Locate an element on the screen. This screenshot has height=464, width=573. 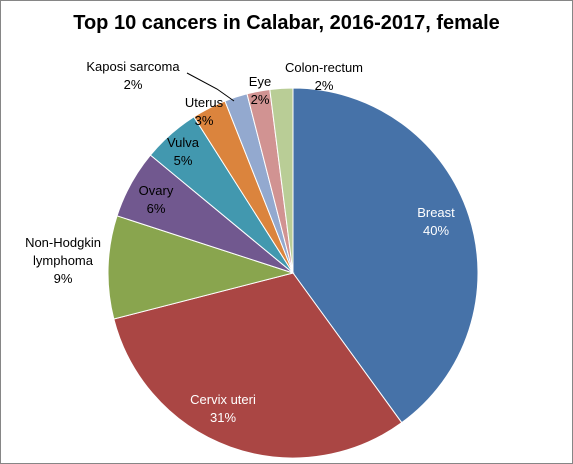
data-label-eye: Eye 2% is located at coordinates (260, 90).